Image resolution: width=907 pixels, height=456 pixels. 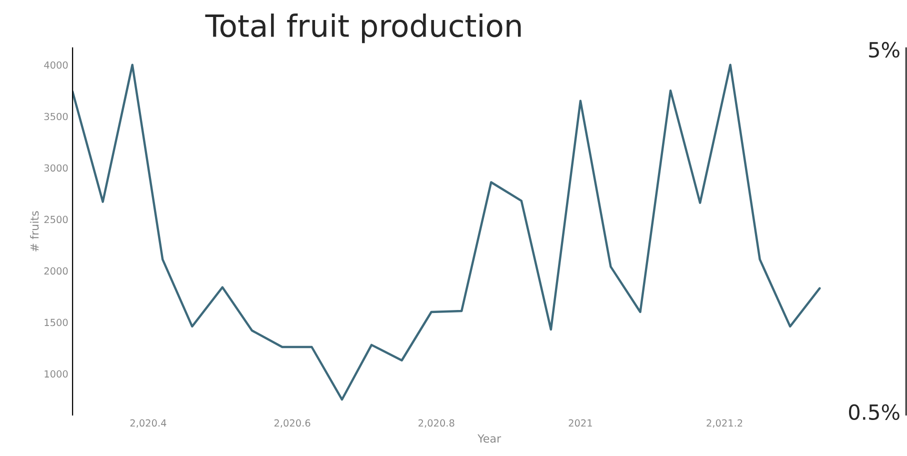 What do you see at coordinates (490, 438) in the screenshot?
I see `x-axis-title: Year` at bounding box center [490, 438].